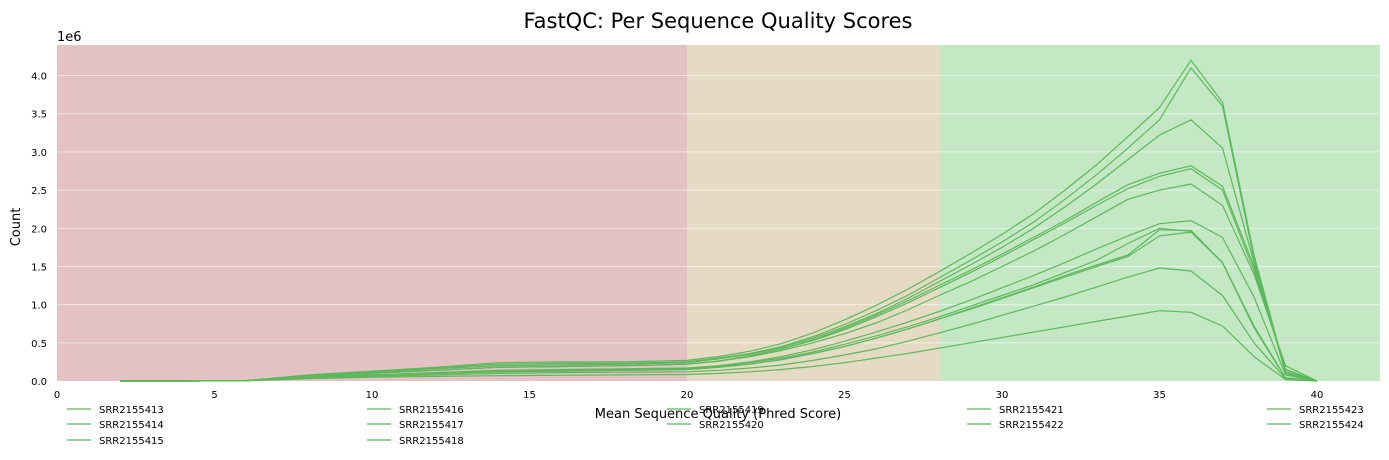  I want to click on legend-item: SRR2155419, so click(715, 410).